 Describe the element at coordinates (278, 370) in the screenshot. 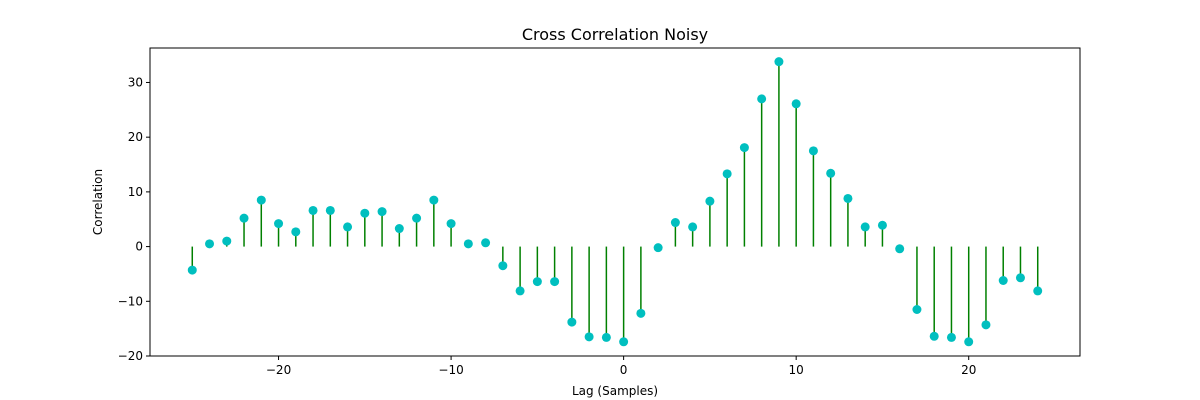

I see `x-tick-label: −20` at that location.